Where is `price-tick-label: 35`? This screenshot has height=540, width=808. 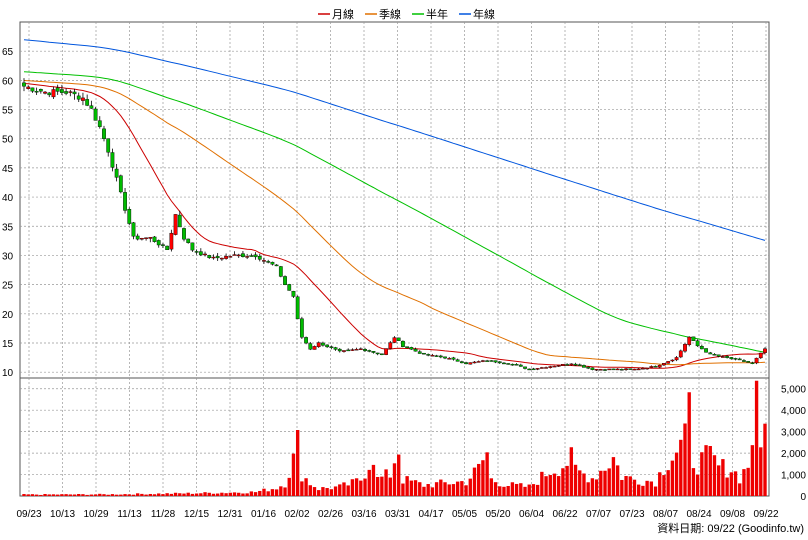 price-tick-label: 35 is located at coordinates (8, 227).